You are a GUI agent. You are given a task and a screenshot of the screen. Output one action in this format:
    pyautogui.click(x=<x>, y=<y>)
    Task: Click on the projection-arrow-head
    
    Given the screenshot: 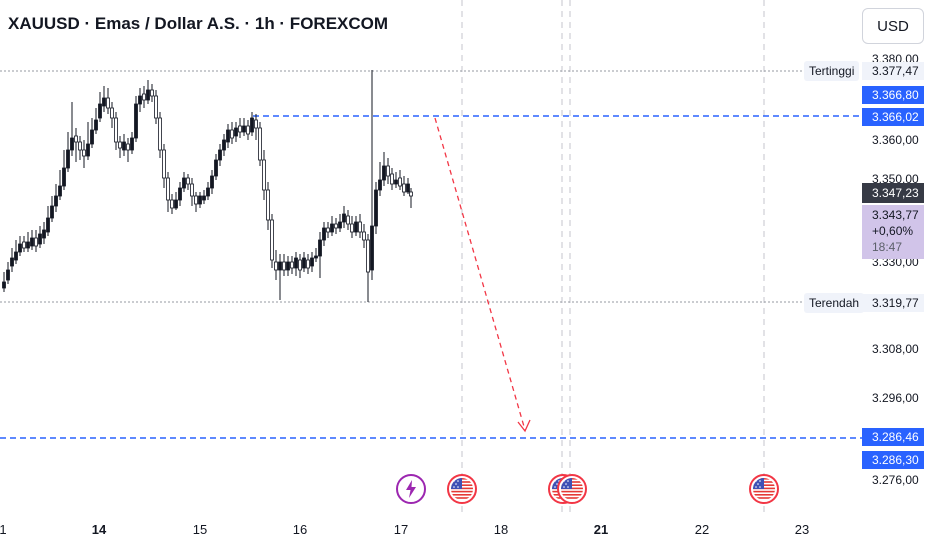 What is the action you would take?
    pyautogui.click(x=524, y=426)
    